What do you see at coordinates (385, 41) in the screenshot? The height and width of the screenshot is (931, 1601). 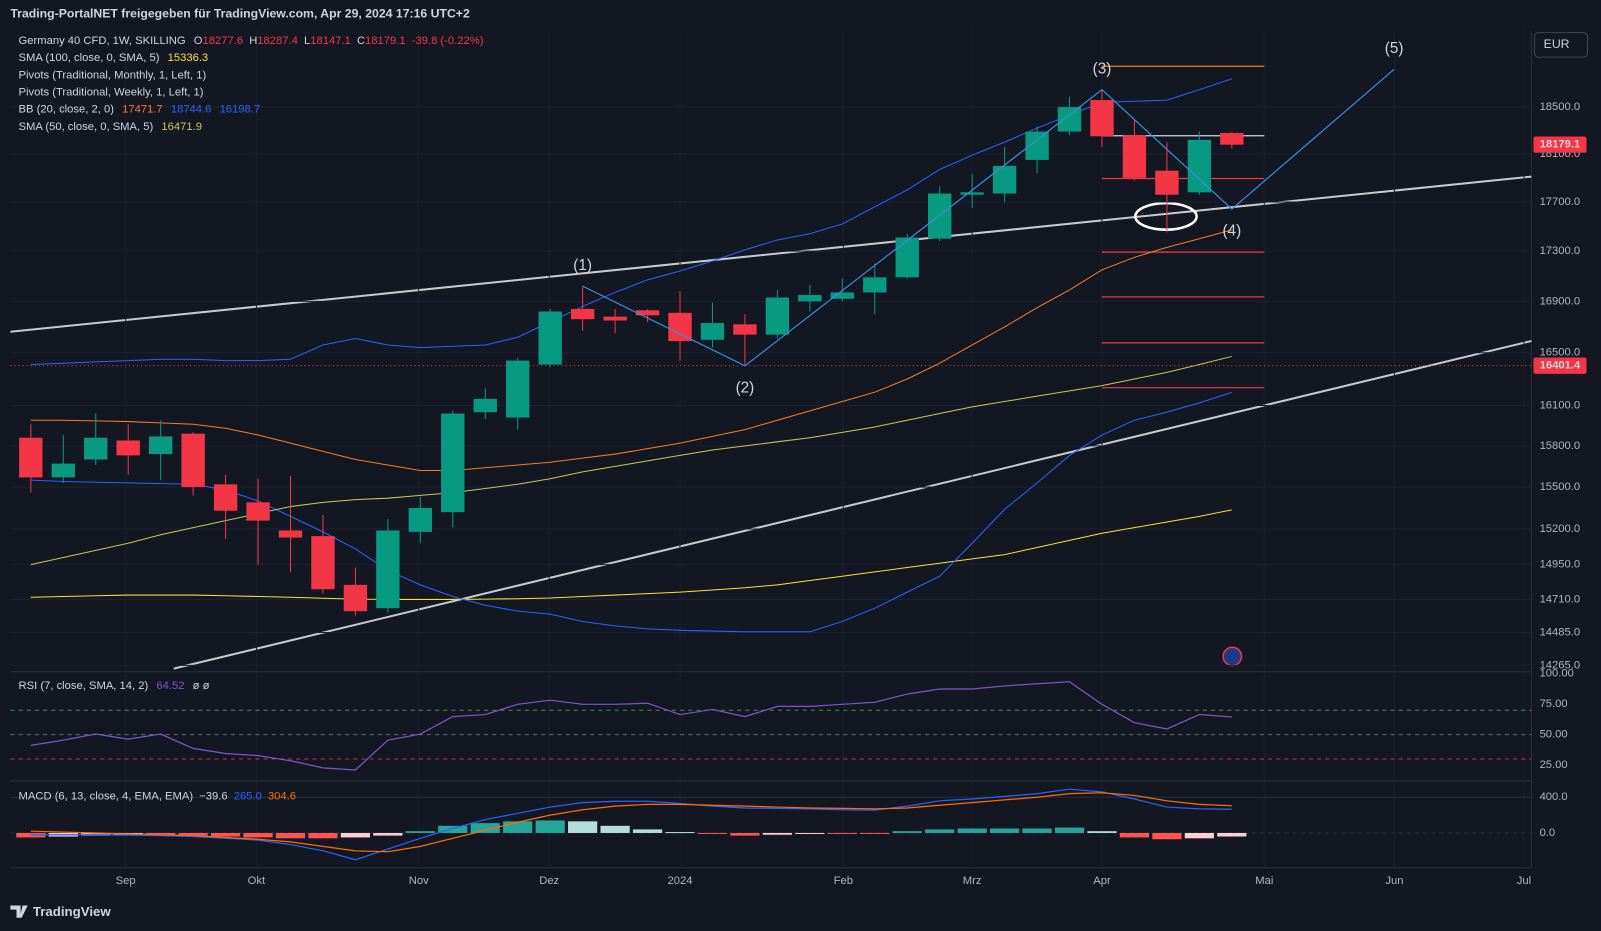 I see `legend-ohlc-value: 18179.1` at bounding box center [385, 41].